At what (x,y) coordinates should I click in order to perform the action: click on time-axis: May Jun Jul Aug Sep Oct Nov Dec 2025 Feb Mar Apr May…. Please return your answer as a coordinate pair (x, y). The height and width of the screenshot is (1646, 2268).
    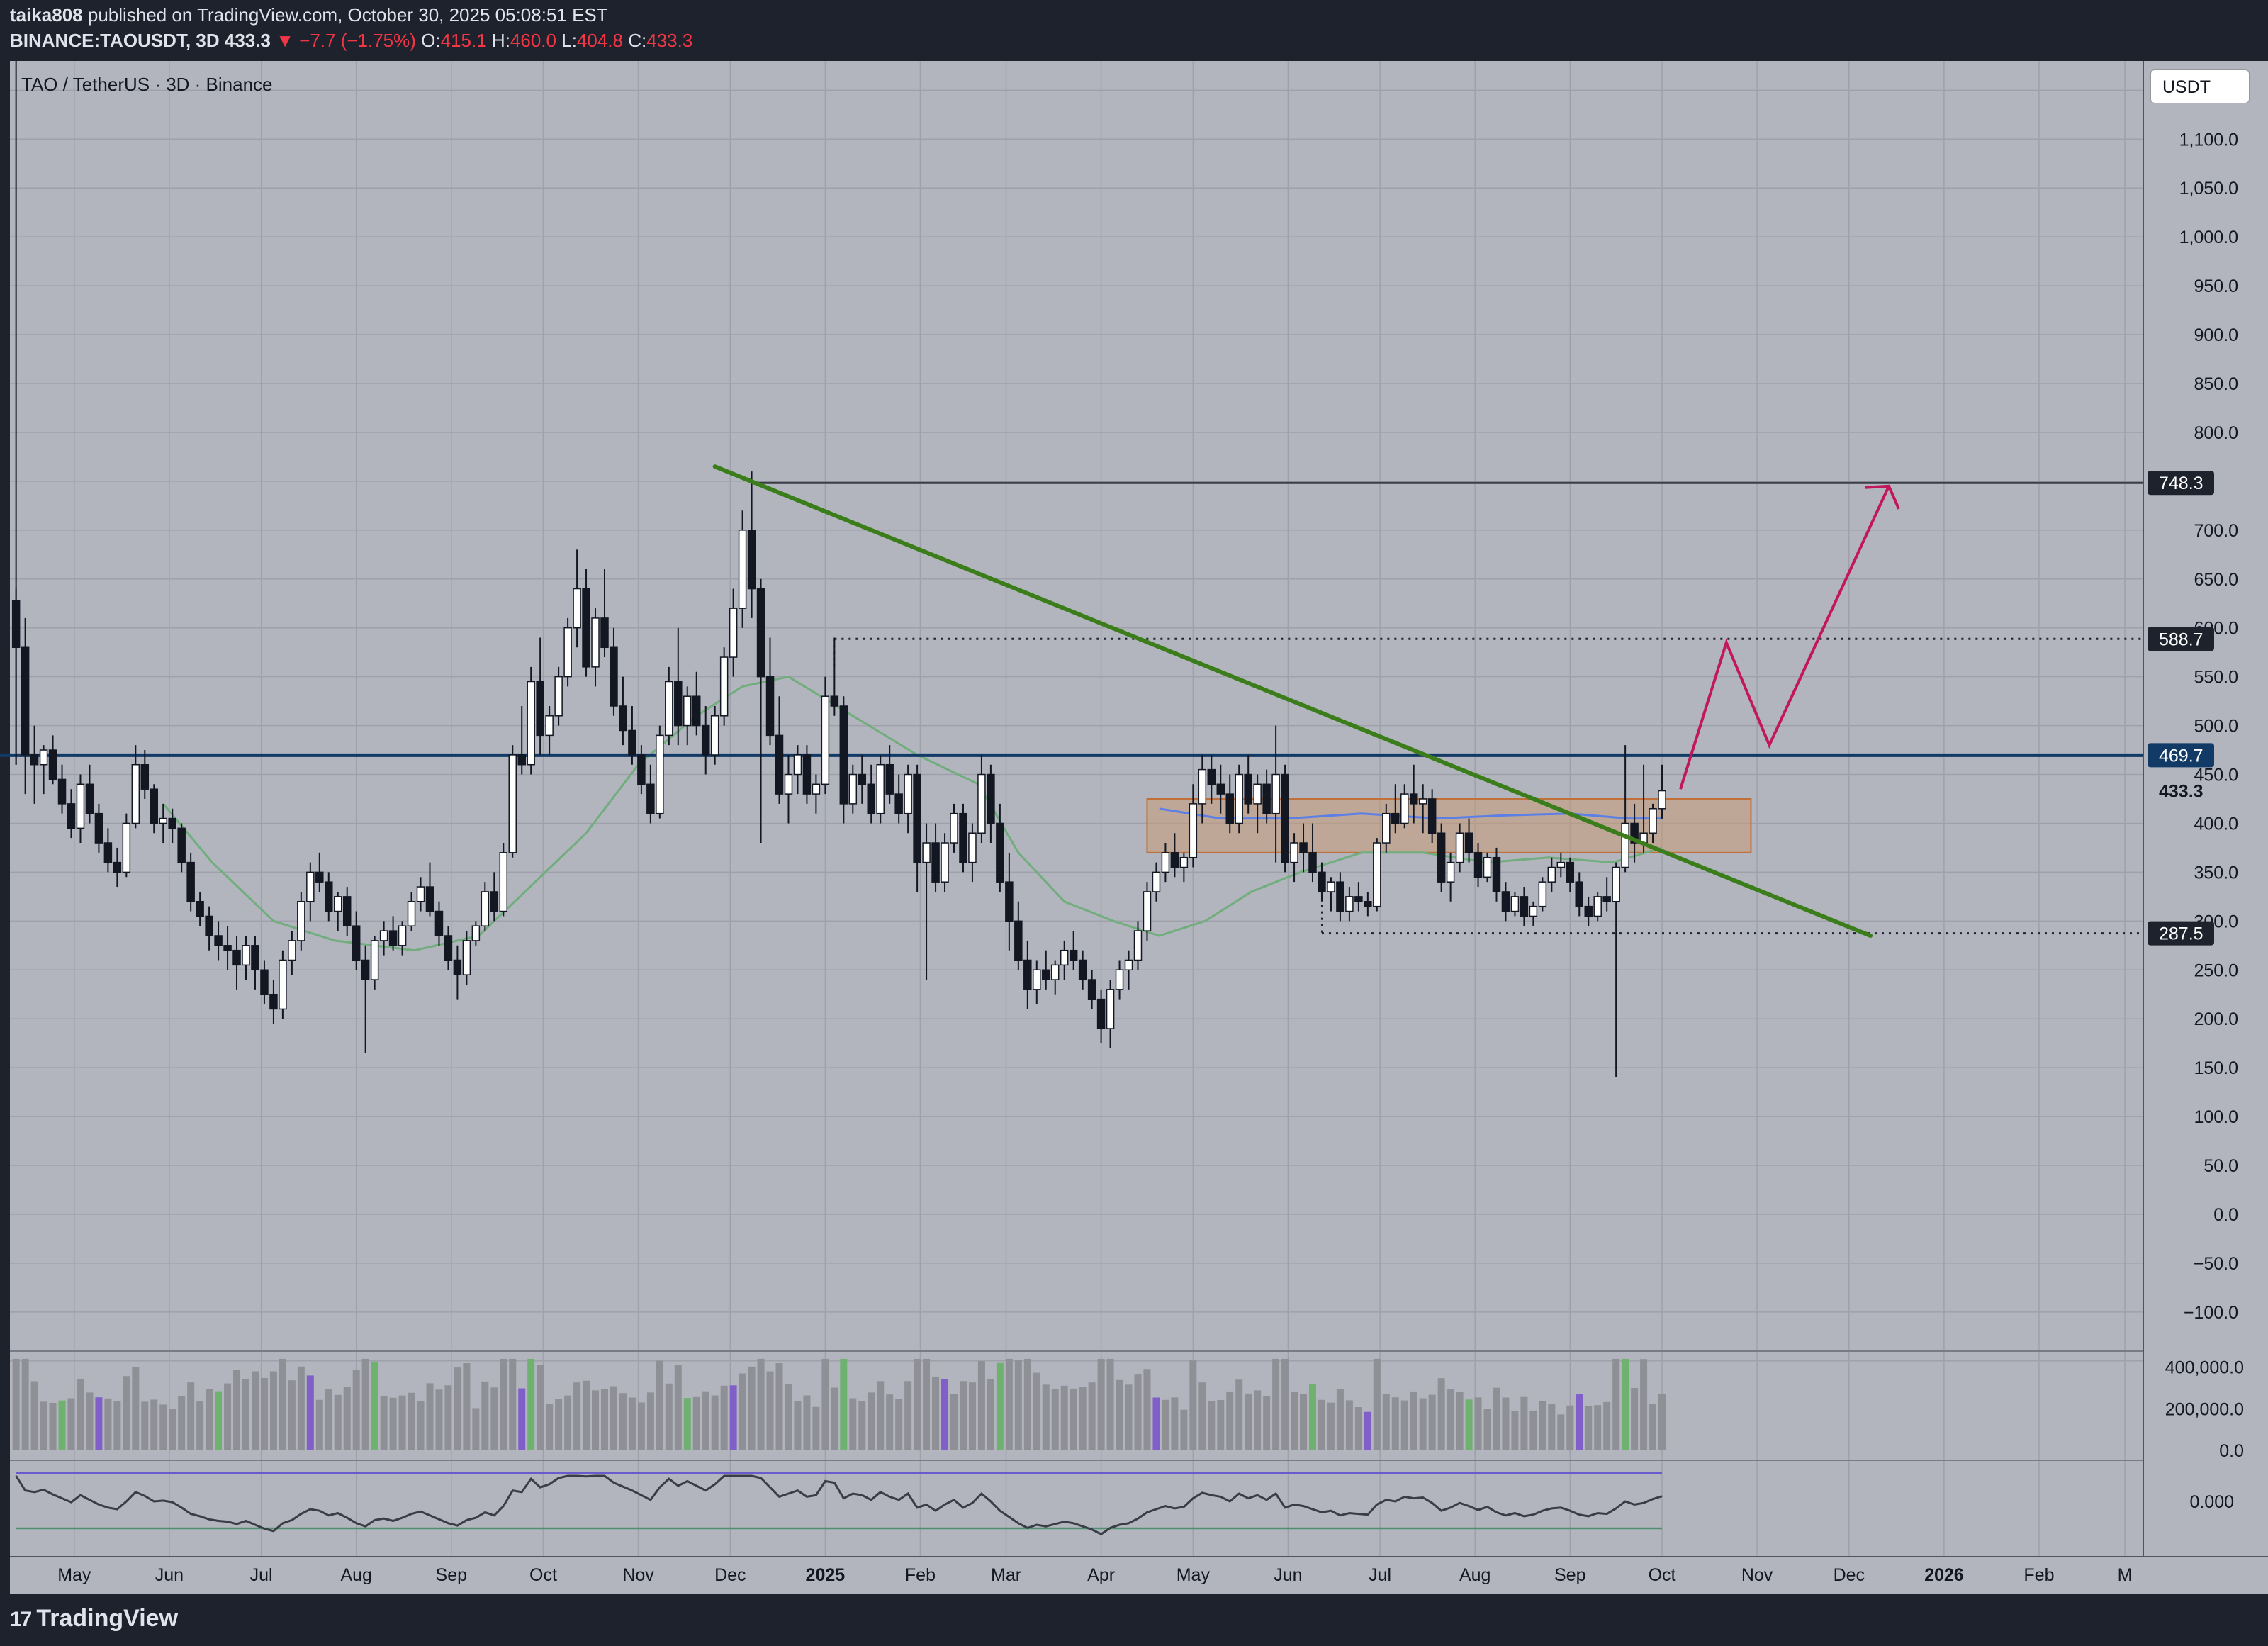
    Looking at the image, I should click on (1094, 1575).